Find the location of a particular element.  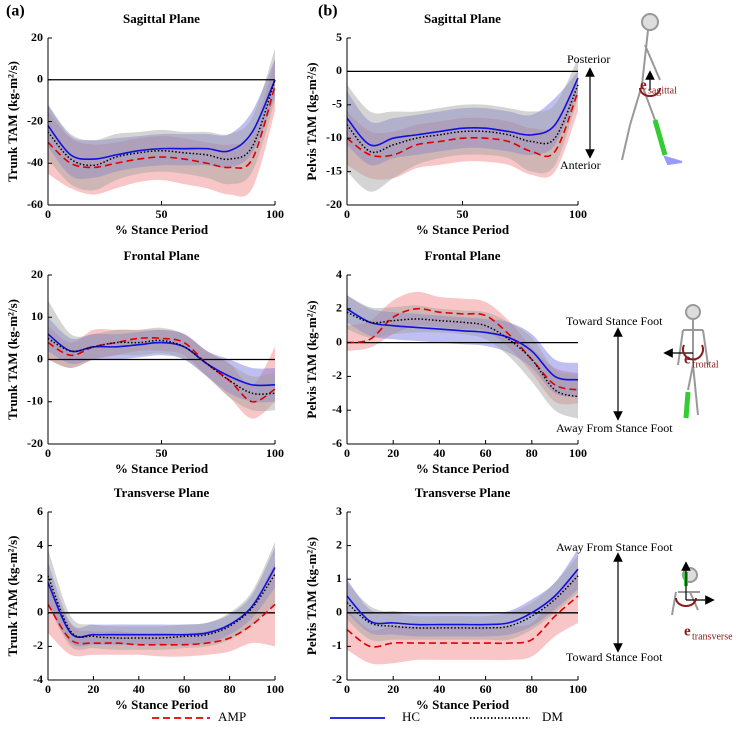

legend-label: HC is located at coordinates (411, 716).